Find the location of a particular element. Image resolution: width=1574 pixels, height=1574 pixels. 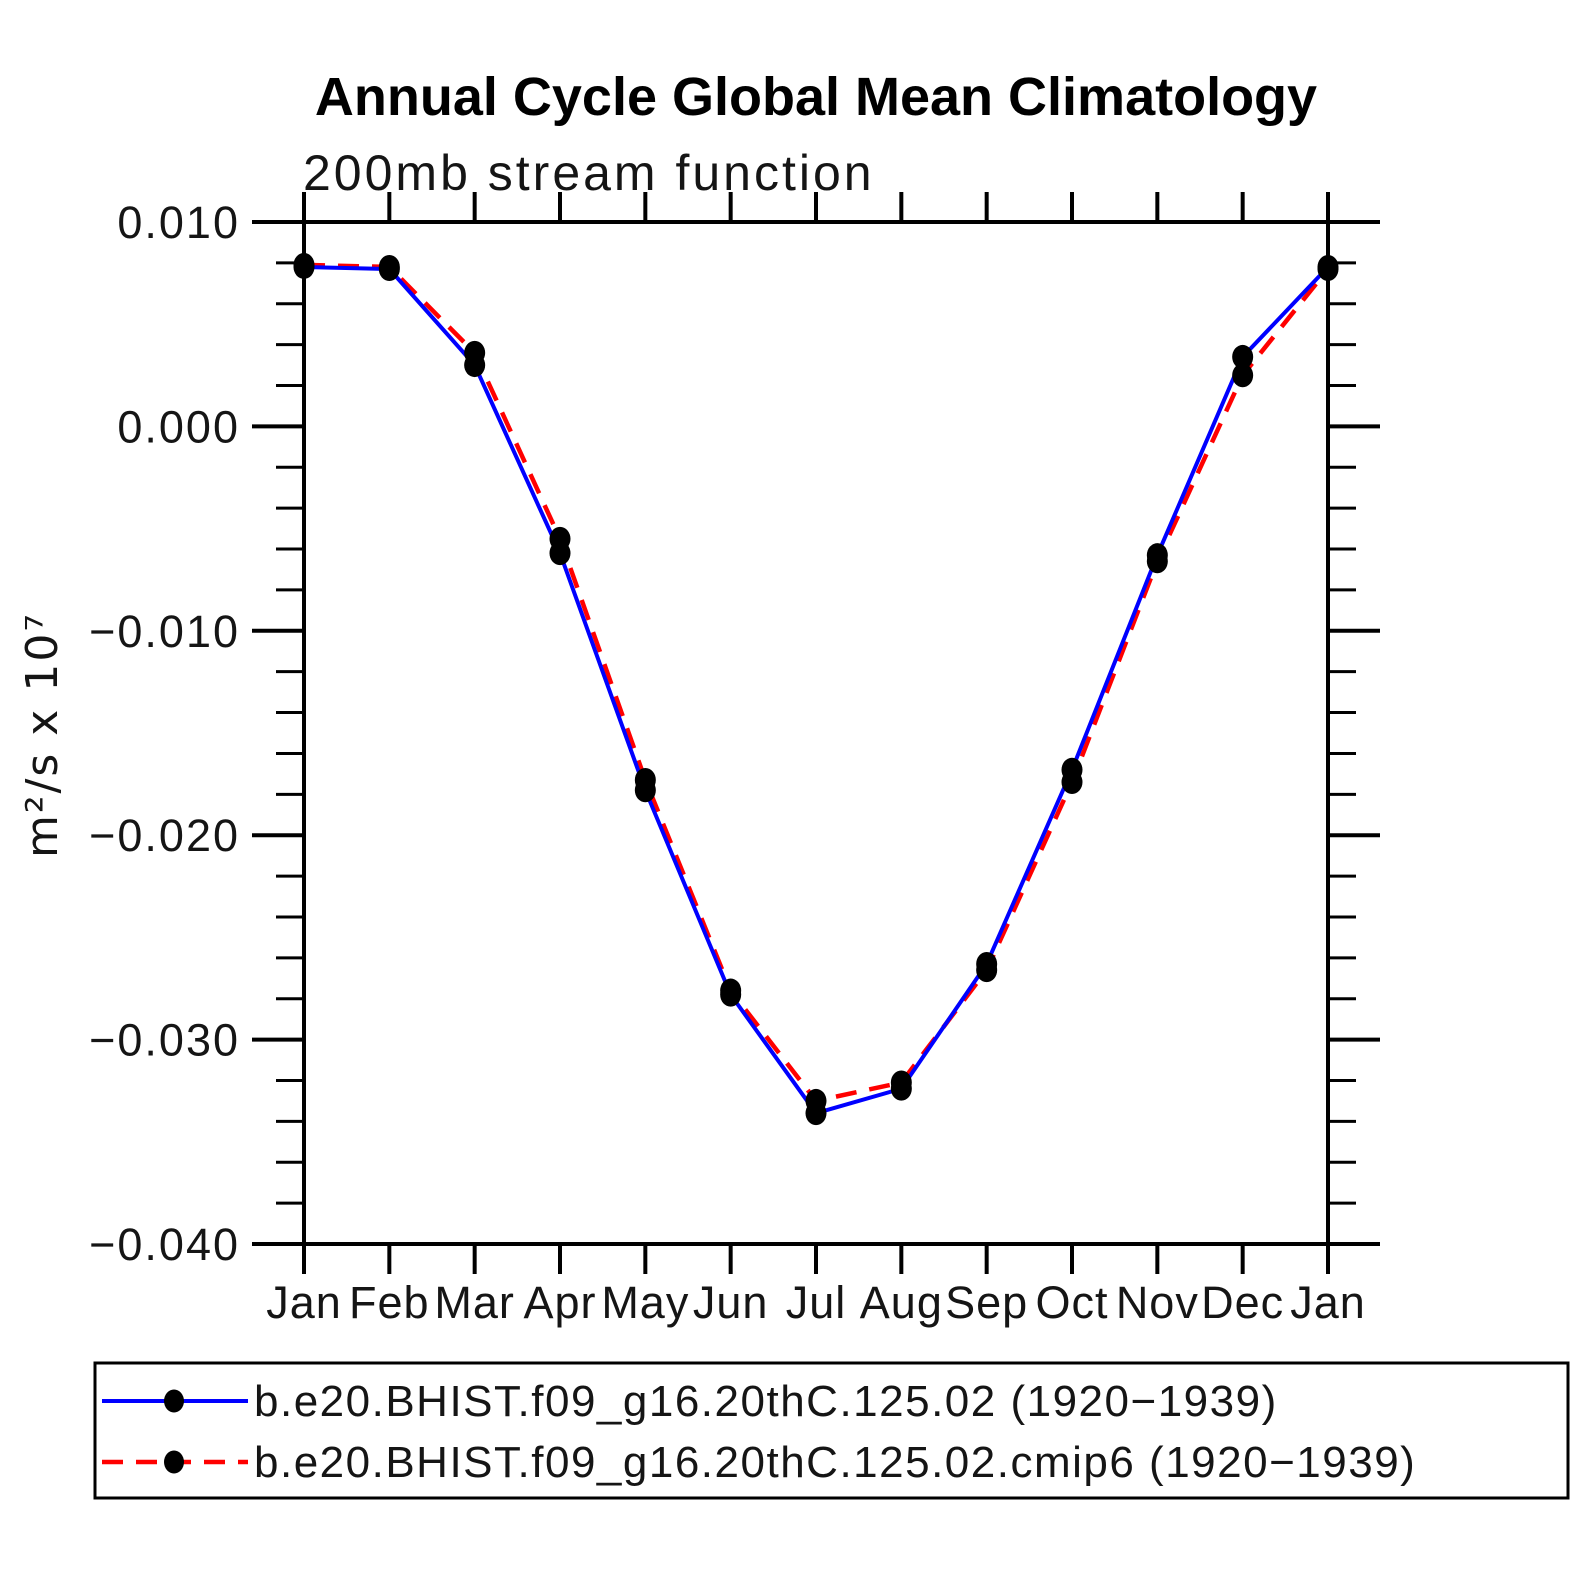

y-tick-label: −0.040 is located at coordinates (164, 1244).